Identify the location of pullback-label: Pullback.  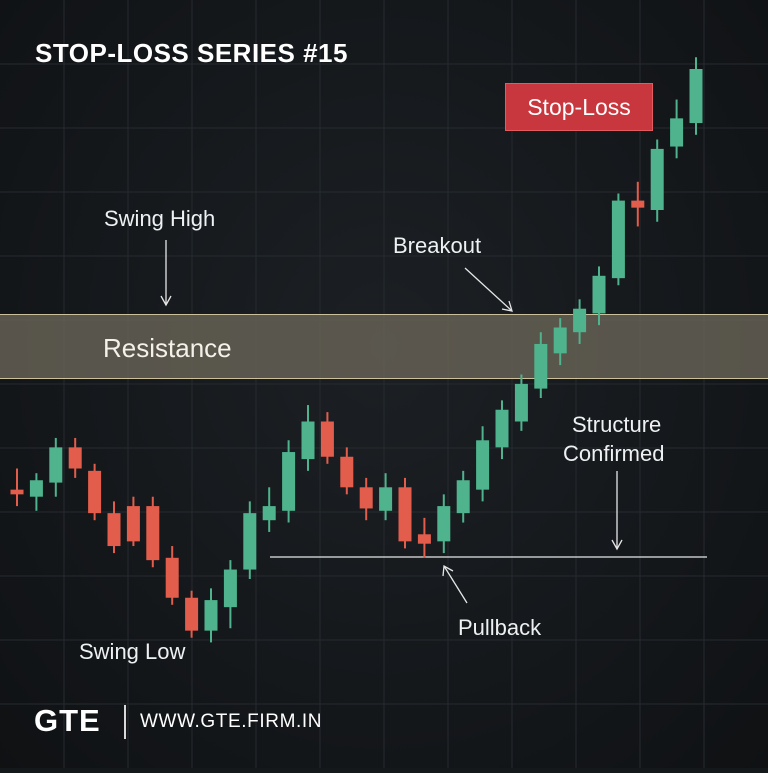
(500, 627).